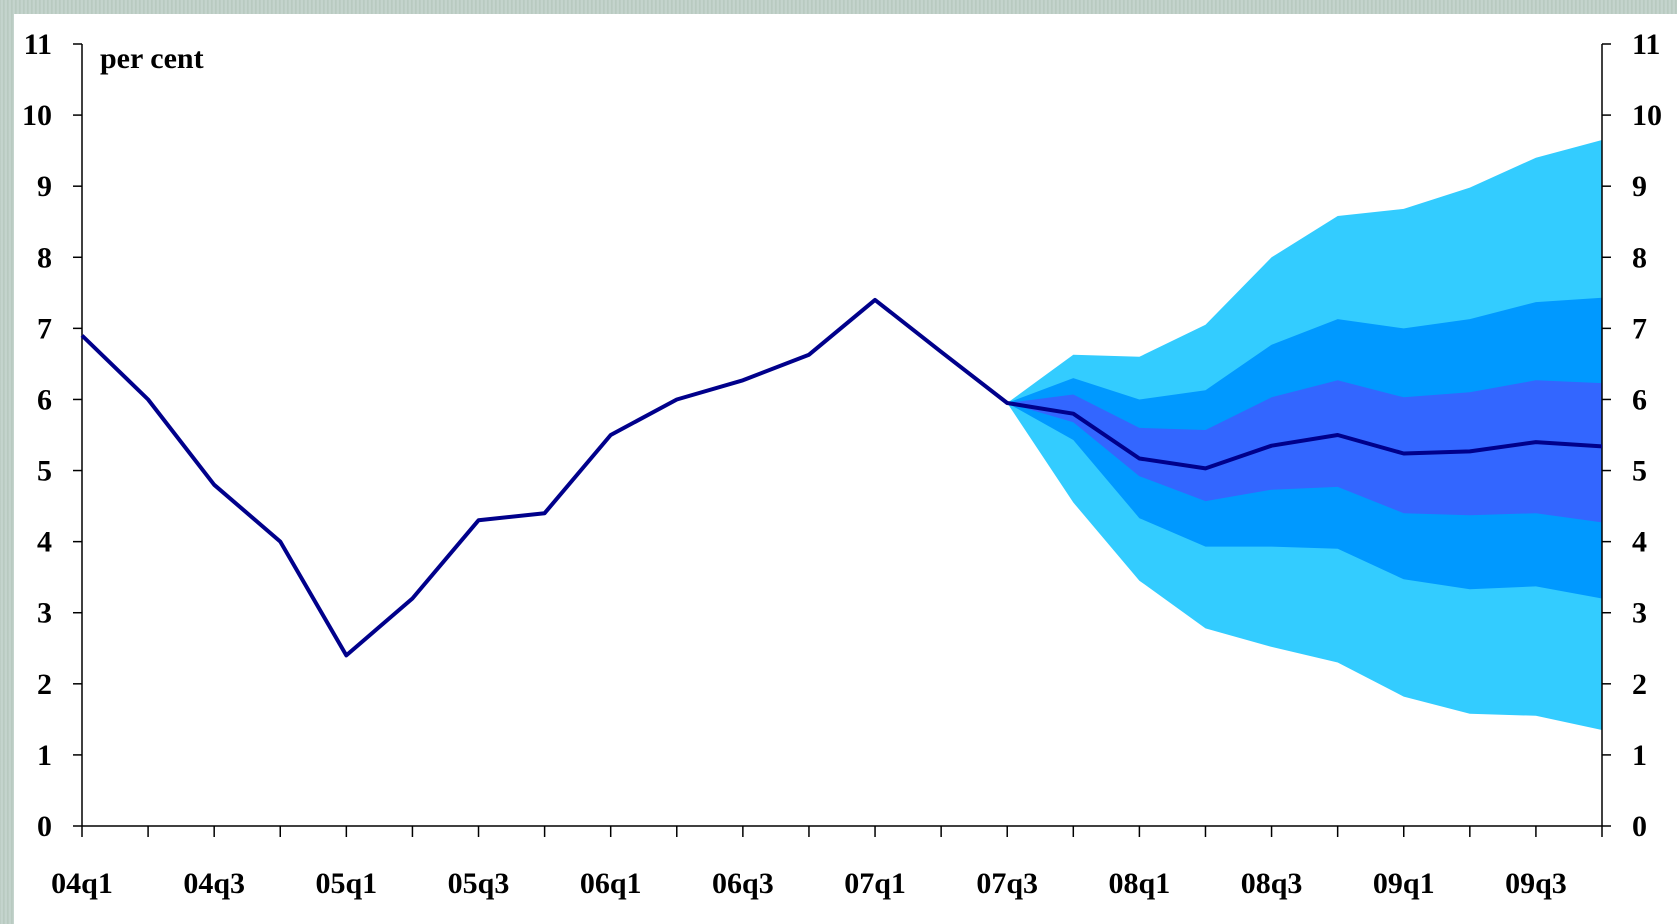  I want to click on y-tick-label-right: 0, so click(1639, 826).